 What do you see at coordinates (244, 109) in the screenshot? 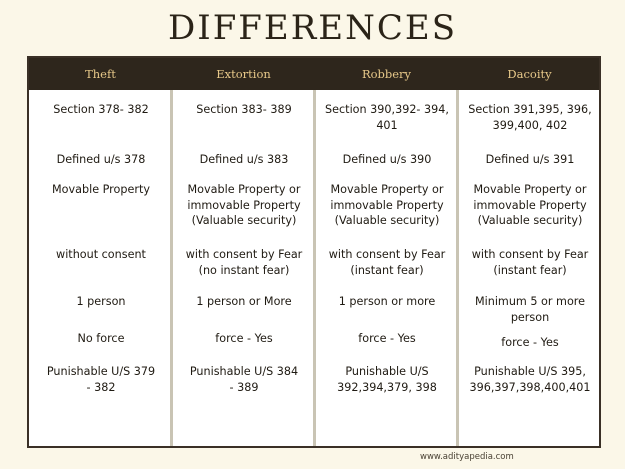
I see `table-cell: Section 383- 389` at bounding box center [244, 109].